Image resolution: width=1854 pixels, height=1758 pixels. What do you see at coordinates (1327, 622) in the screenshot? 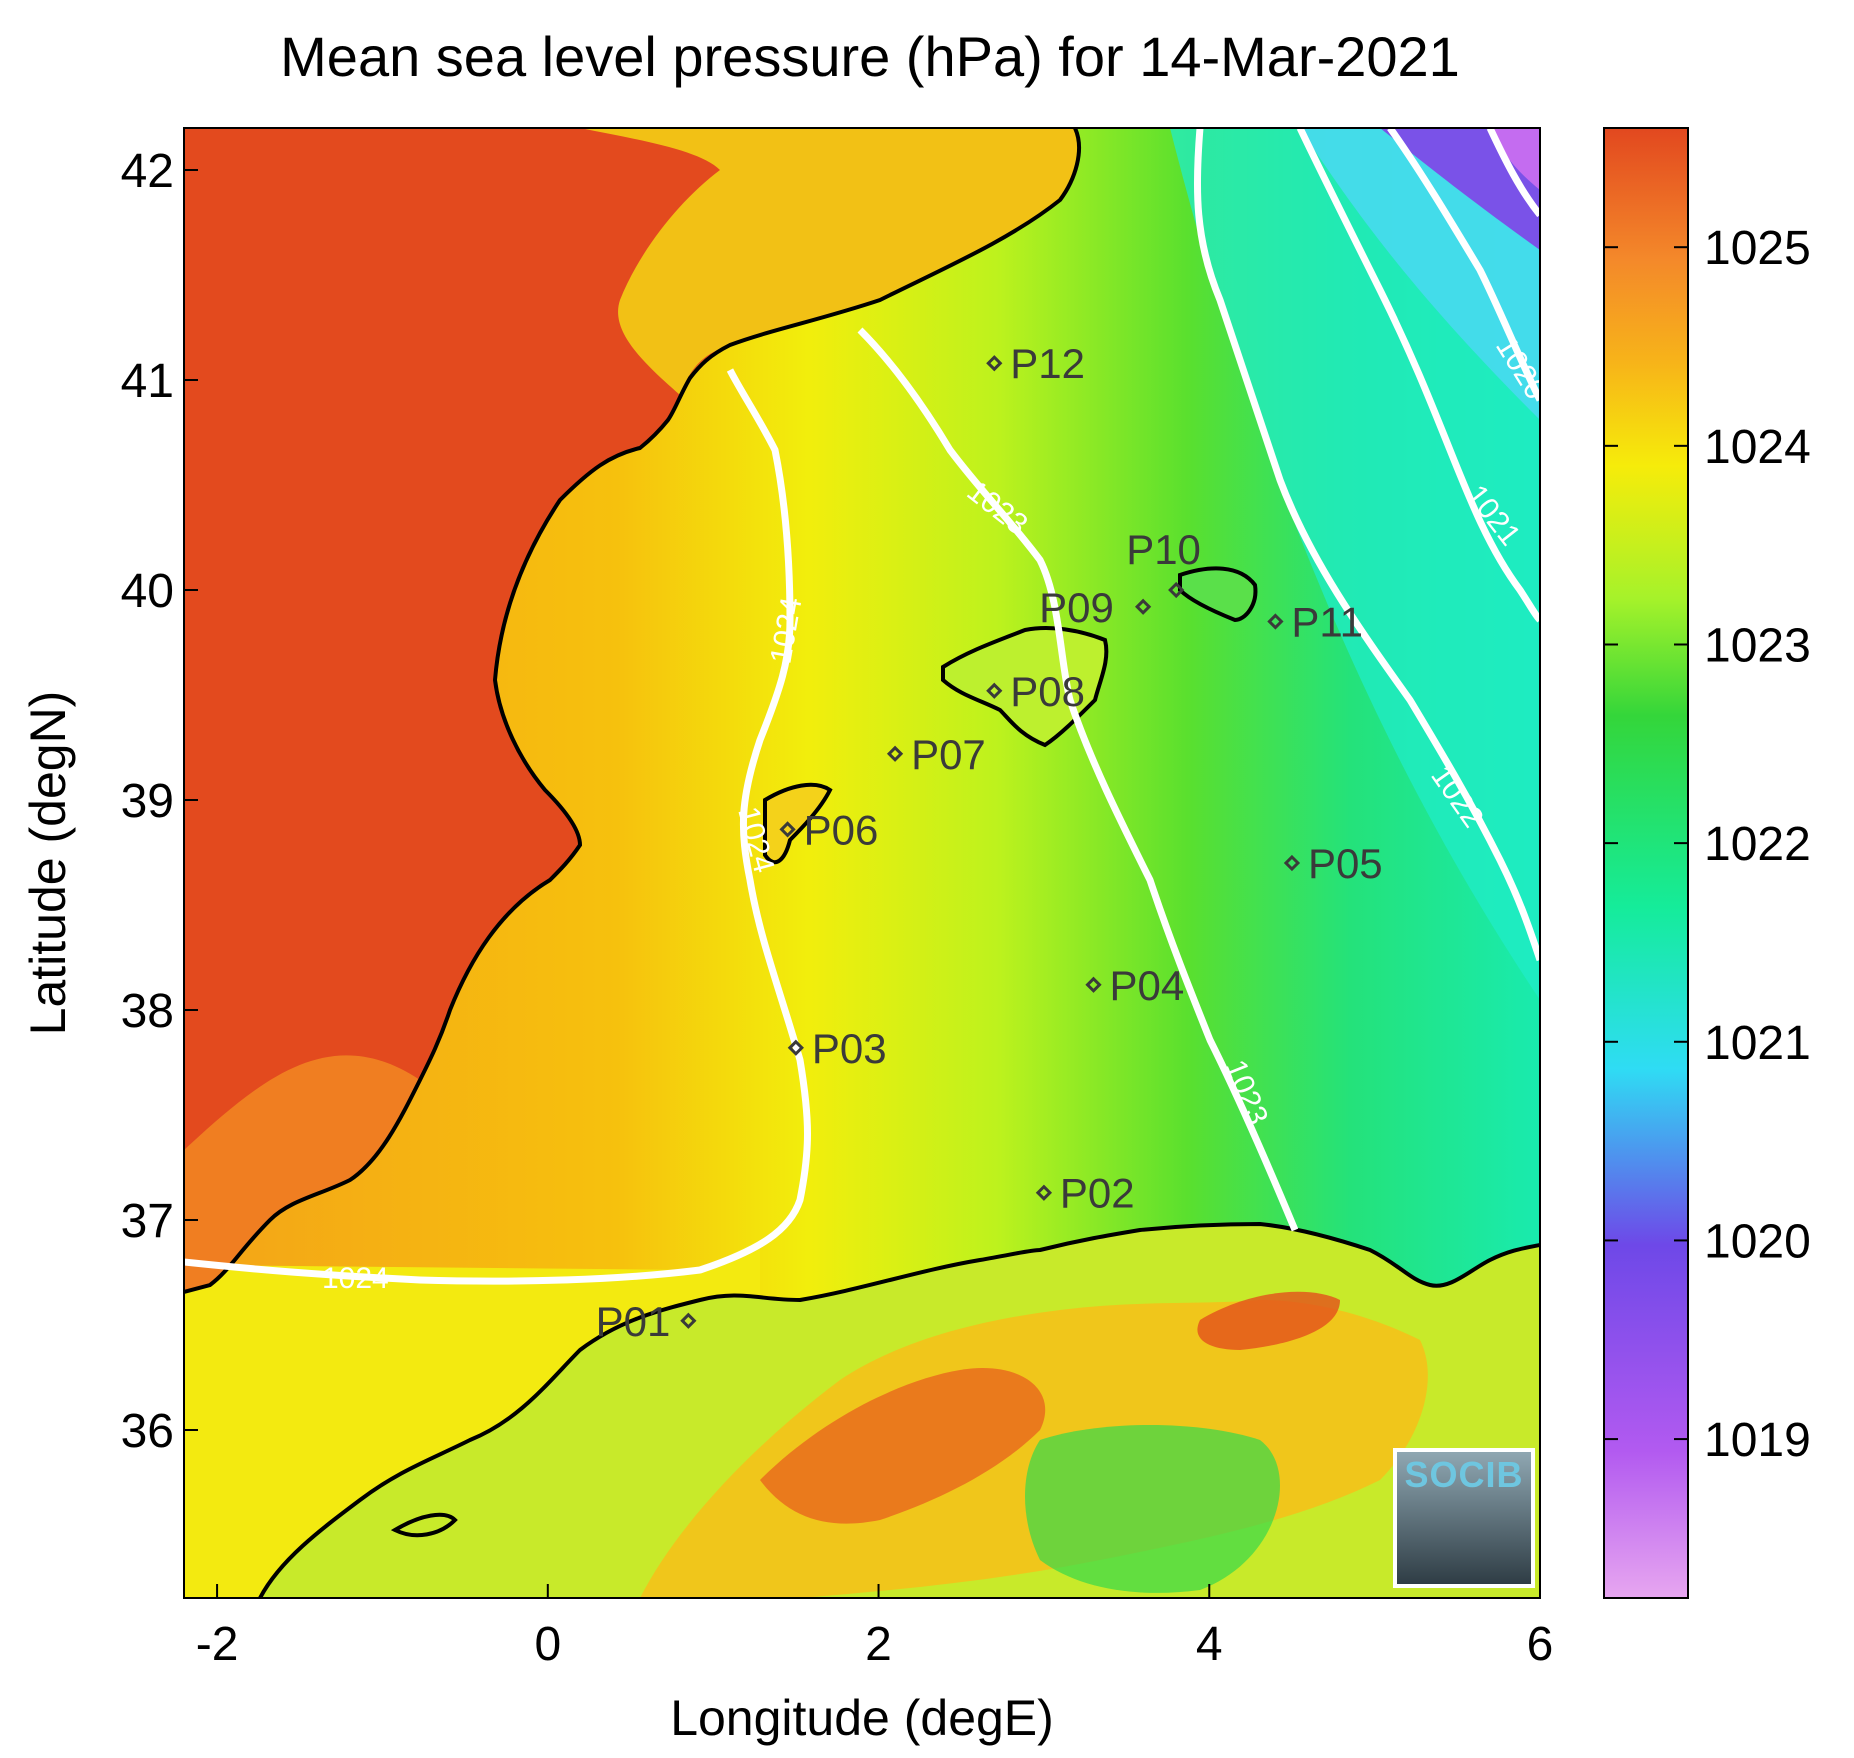
I see `station-label: P11` at bounding box center [1327, 622].